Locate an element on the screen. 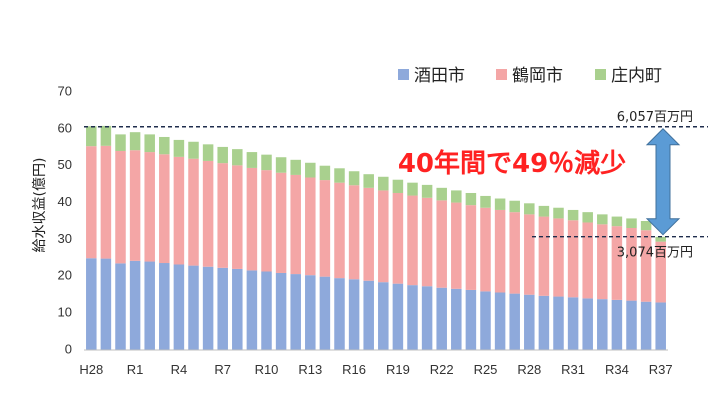  y-tick-label: 10 is located at coordinates (65, 312).